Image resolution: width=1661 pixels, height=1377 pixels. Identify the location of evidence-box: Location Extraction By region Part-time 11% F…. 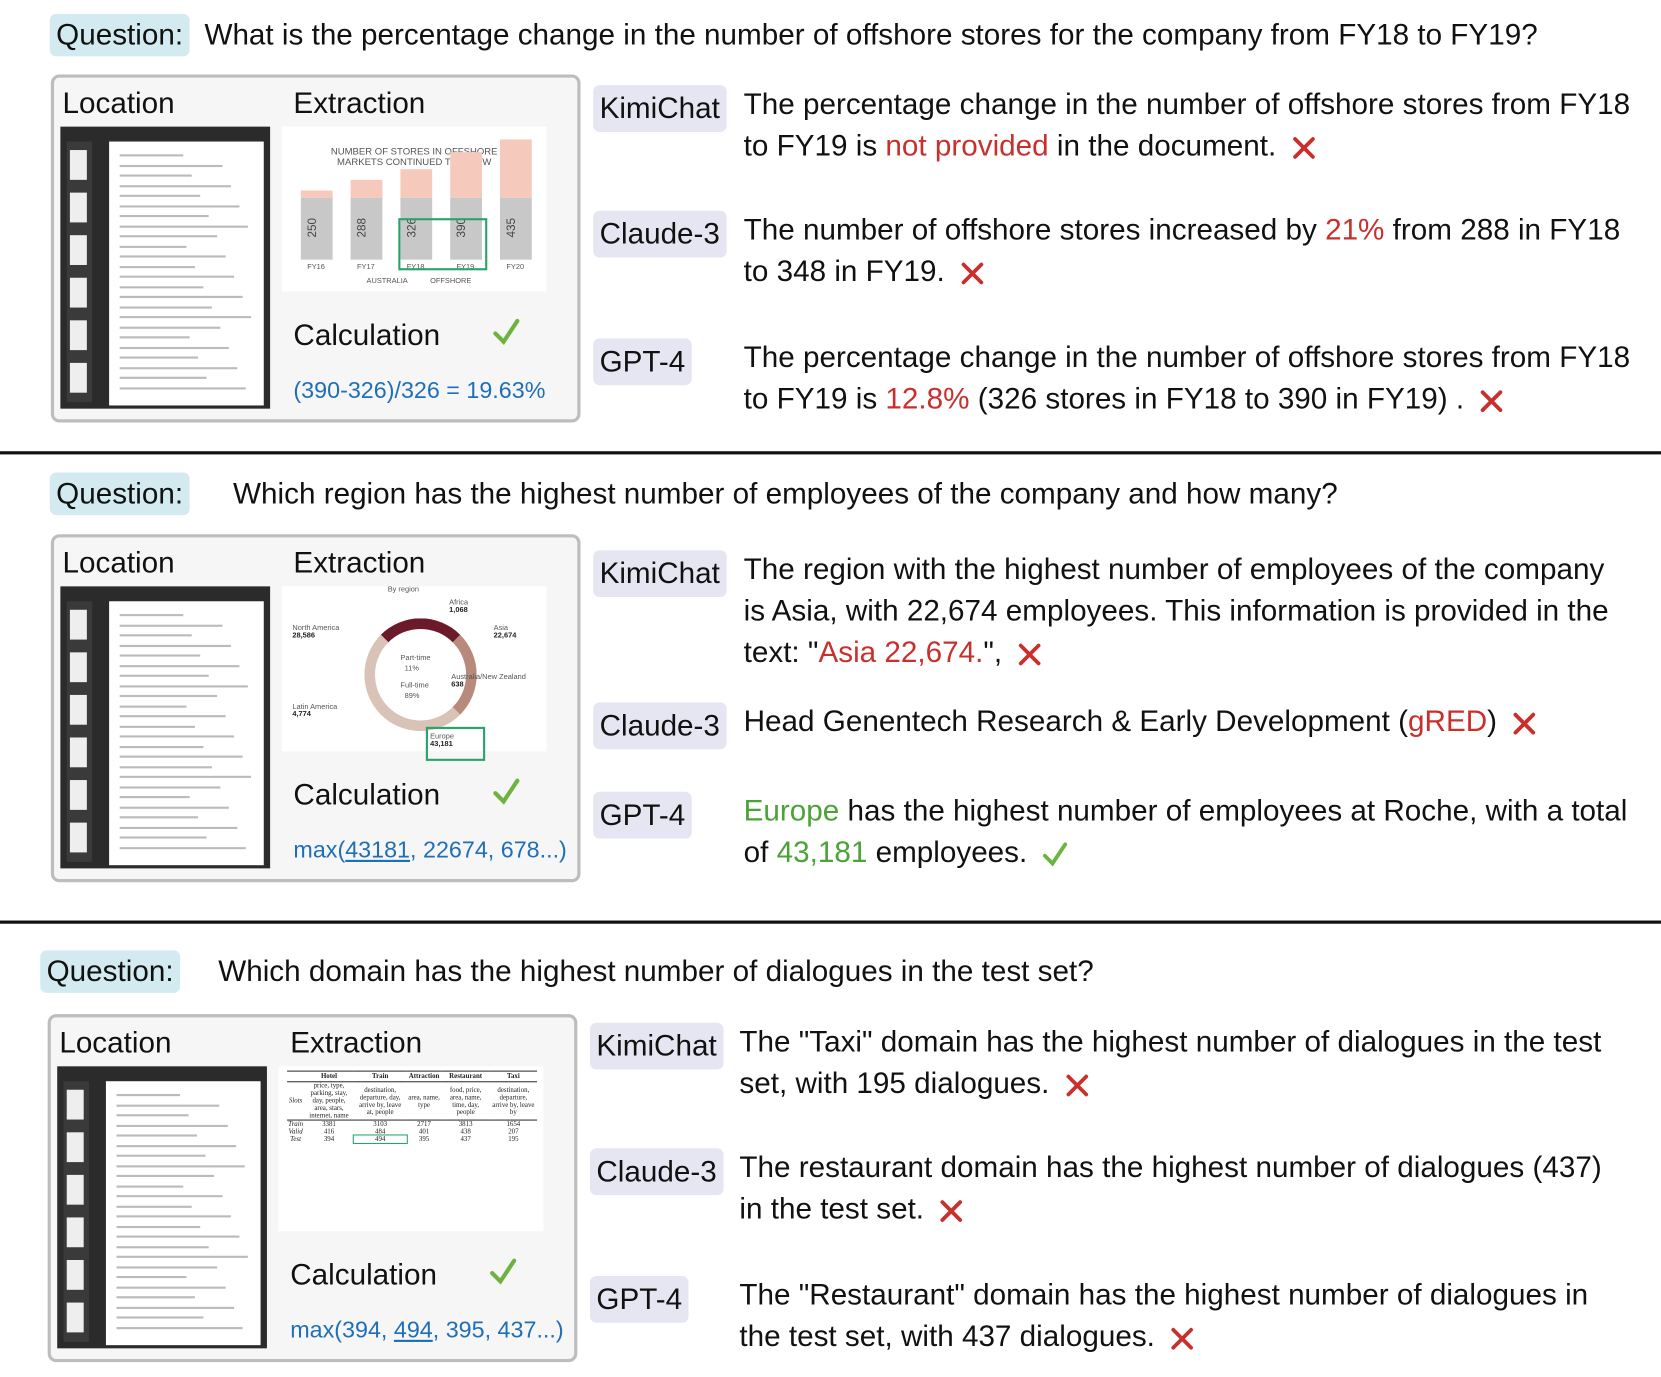
(315, 708).